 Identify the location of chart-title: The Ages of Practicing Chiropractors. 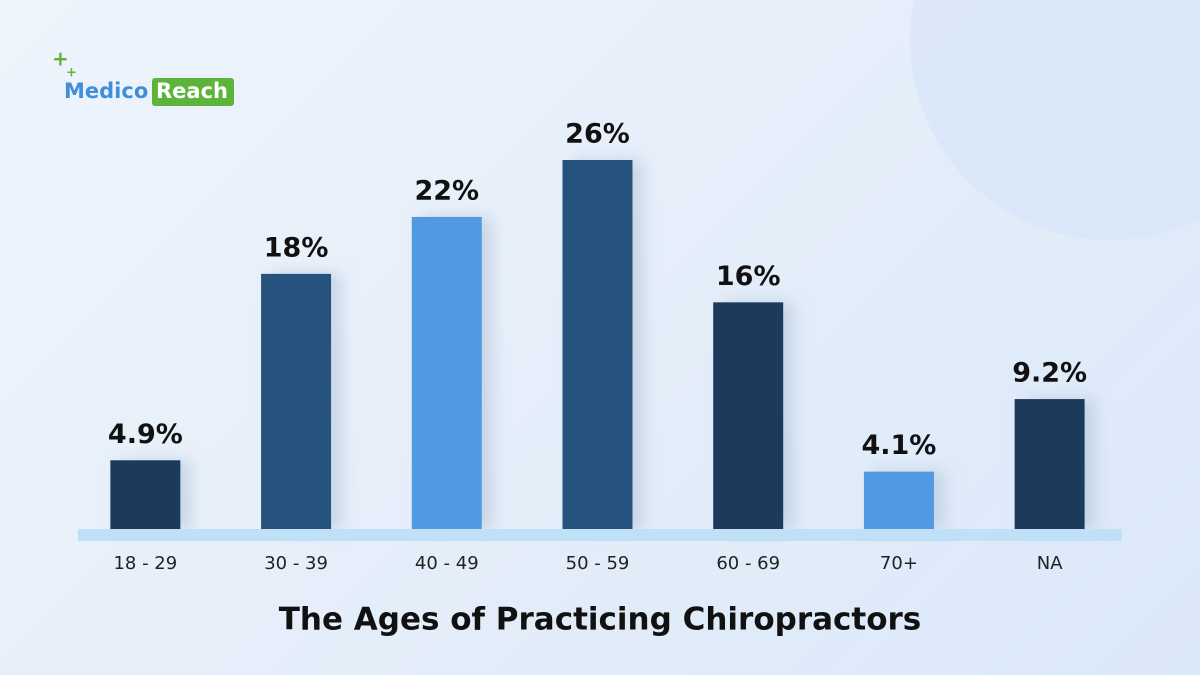
(600, 620).